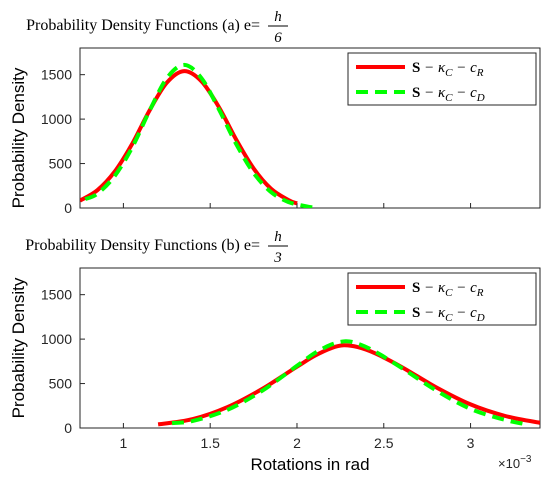 The height and width of the screenshot is (479, 550). What do you see at coordinates (471, 443) in the screenshot?
I see `x-tick-label: 3` at bounding box center [471, 443].